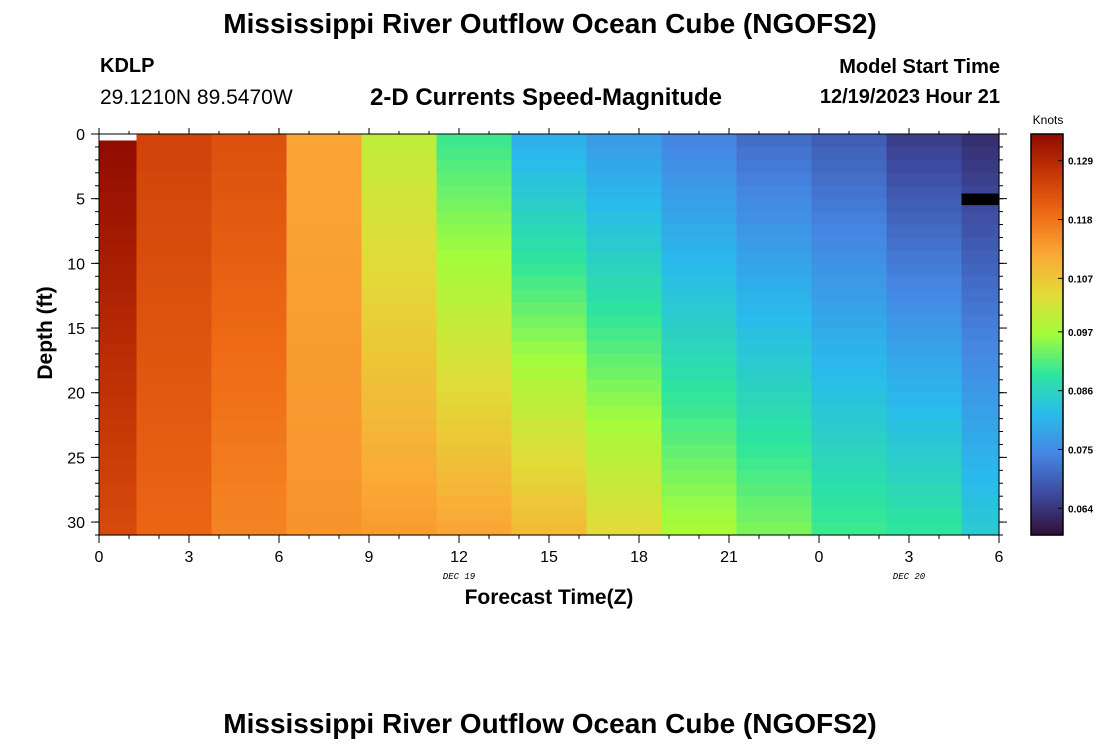  What do you see at coordinates (909, 97) in the screenshot?
I see `model-start-time: 12/19/2023 Hour 21` at bounding box center [909, 97].